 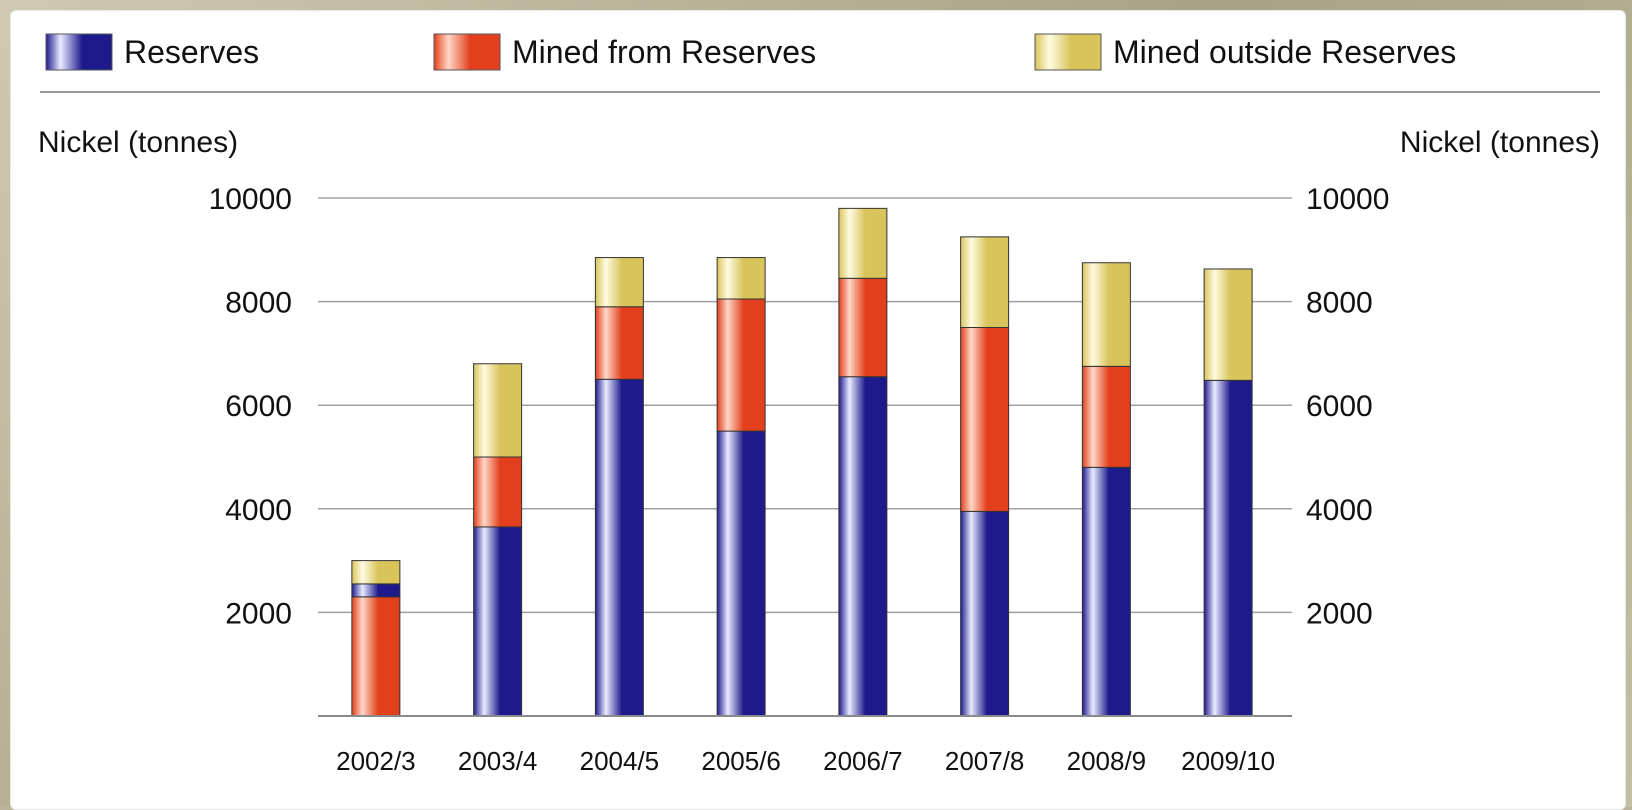 I want to click on y-ticks-left: 2000 4000 6000 8000 10000, so click(x=250, y=406).